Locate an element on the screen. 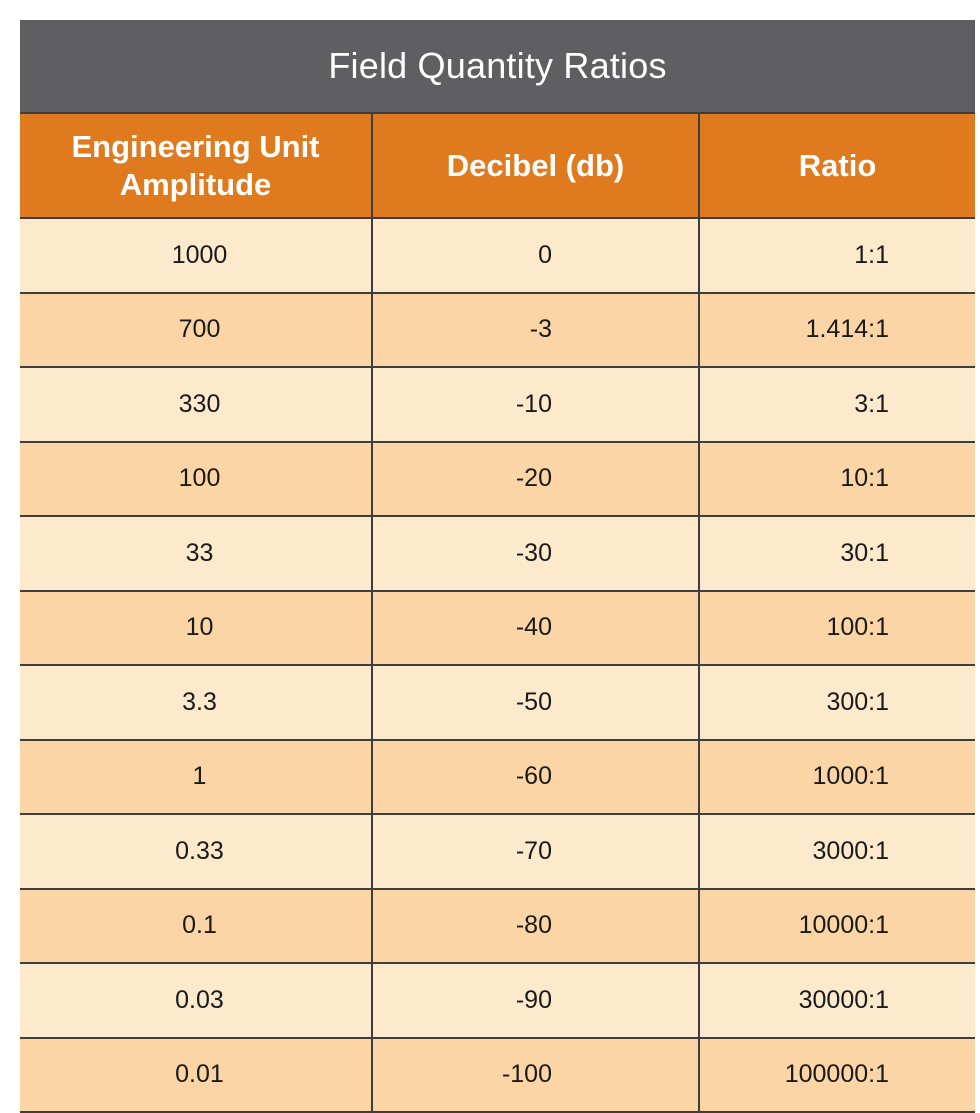 This screenshot has height=1113, width=980. table-row: 1 -60 1000:1 is located at coordinates (497, 777).